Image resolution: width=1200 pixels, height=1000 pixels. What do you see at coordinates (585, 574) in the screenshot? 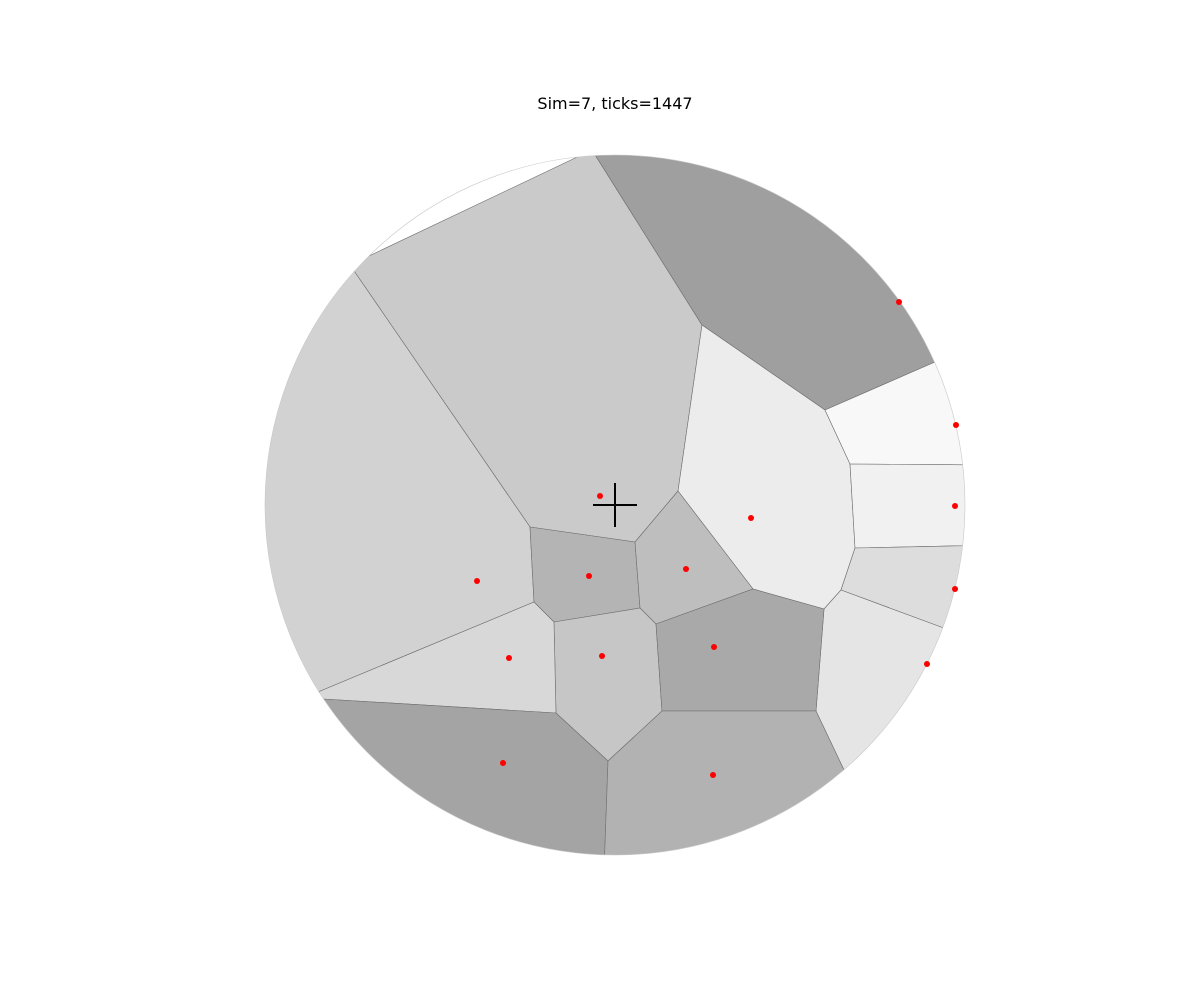
I see `cell-center-a` at bounding box center [585, 574].